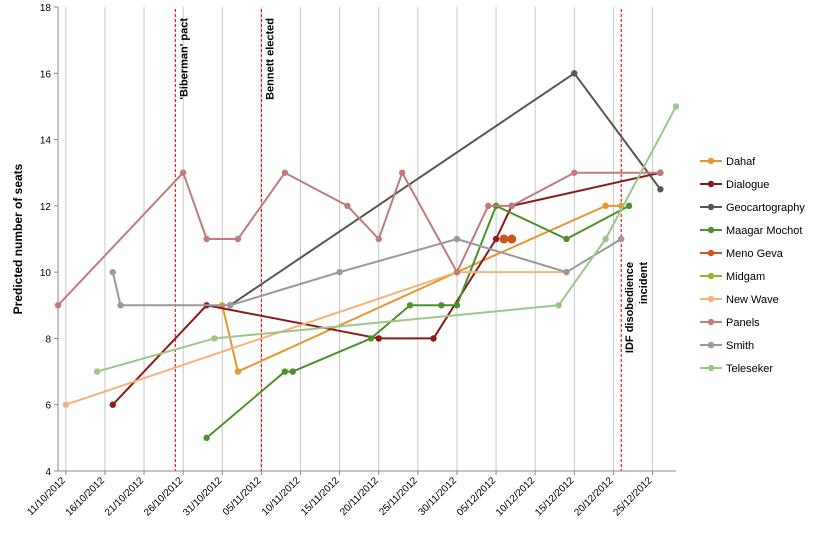  I want to click on legend-label: Maagar Mochot, so click(764, 231).